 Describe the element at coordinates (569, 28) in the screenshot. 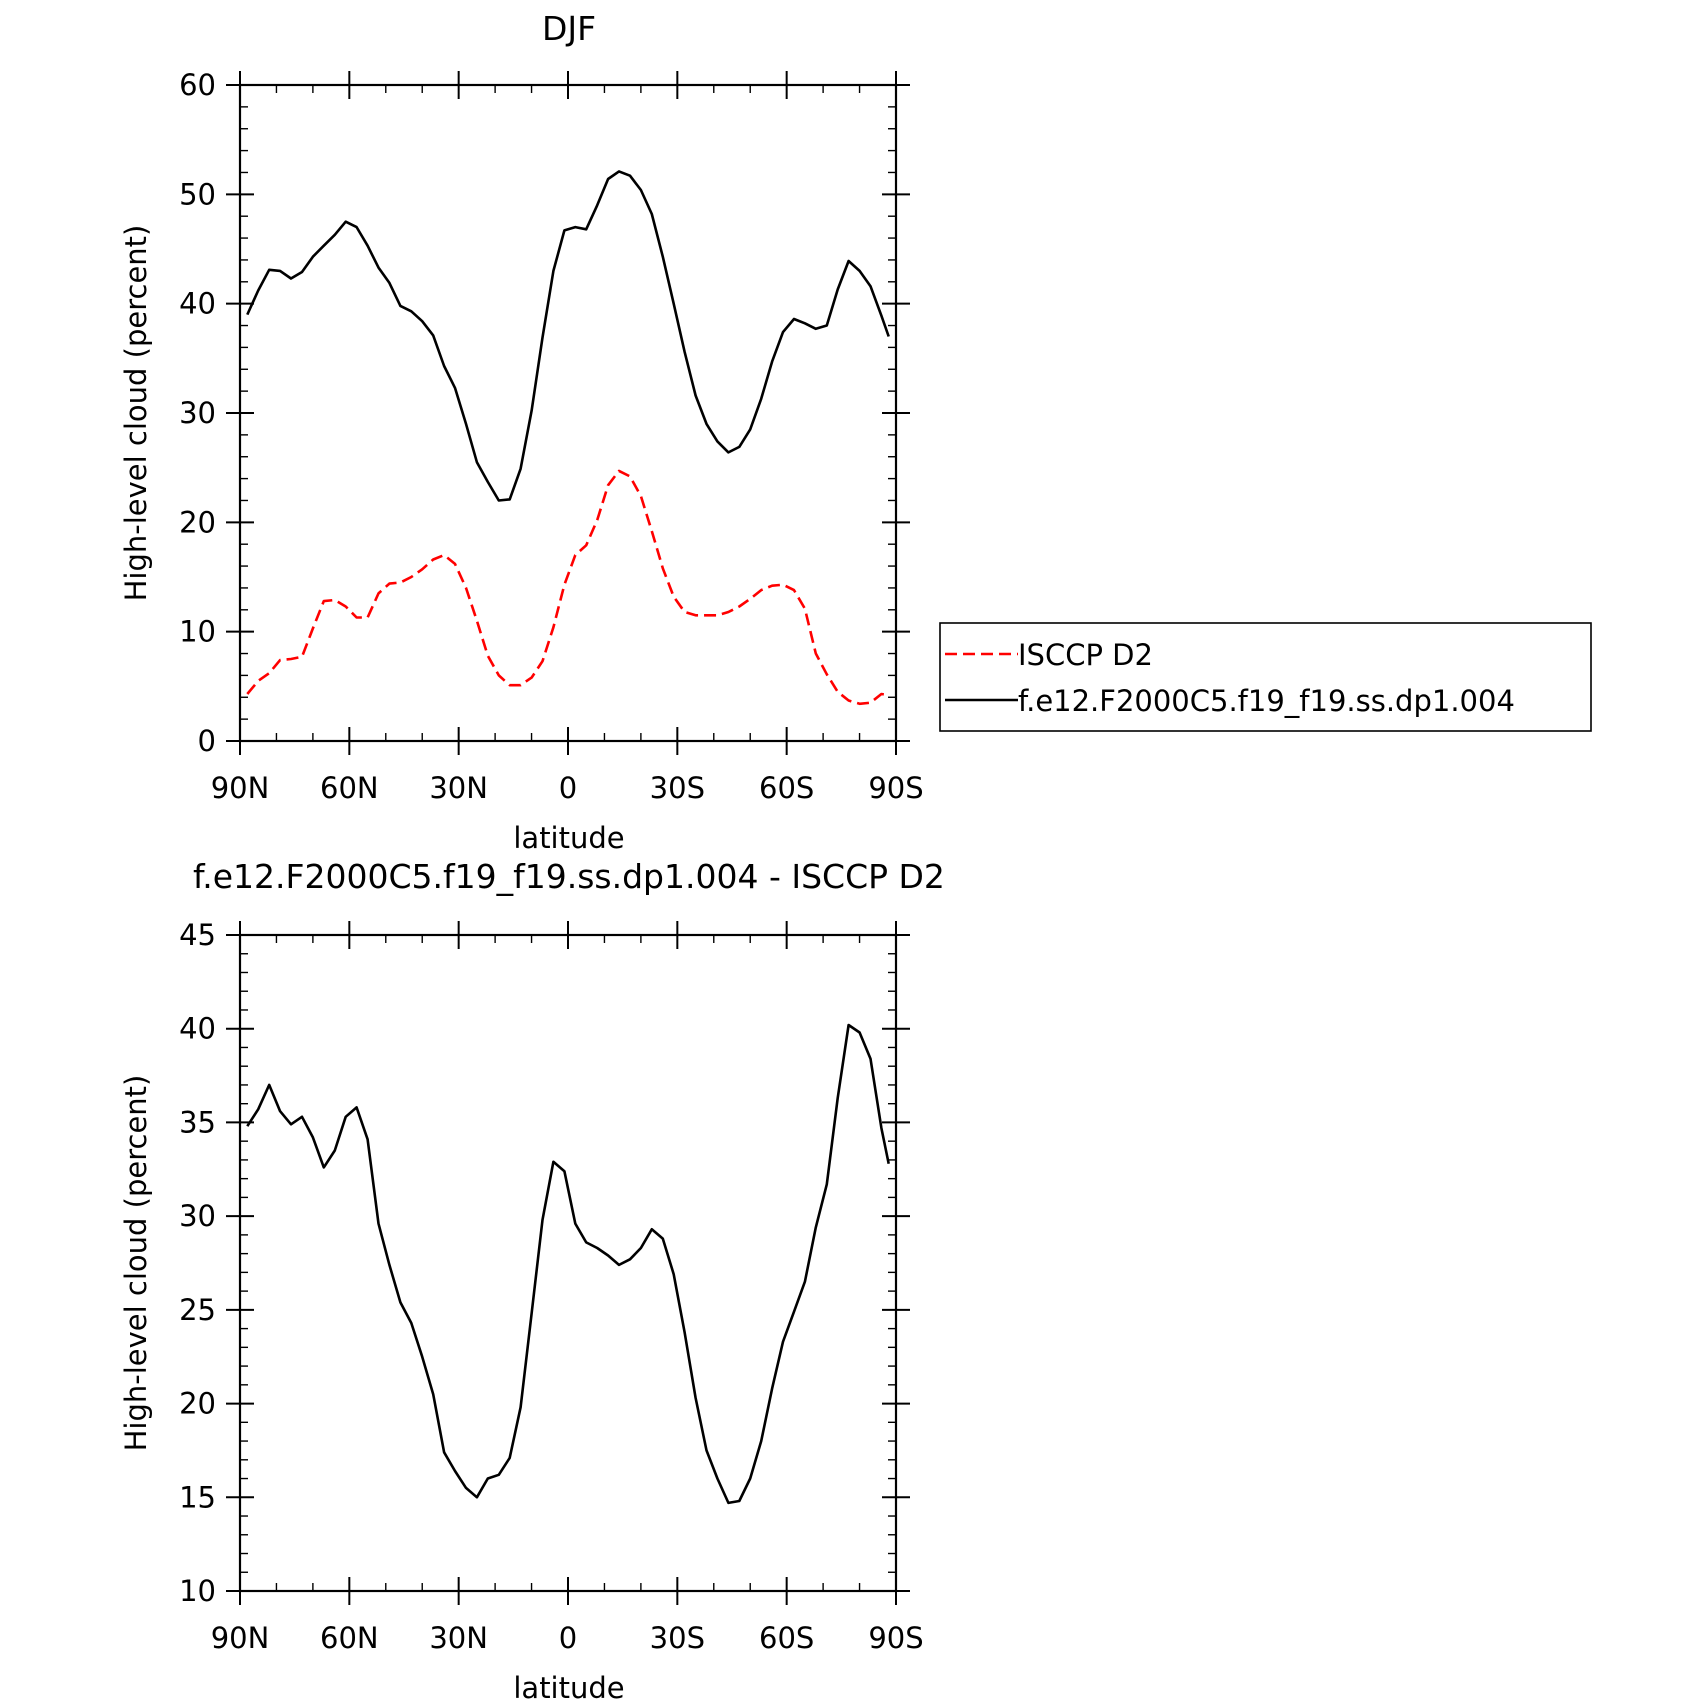

I see `chart-title-djf: DJF` at that location.